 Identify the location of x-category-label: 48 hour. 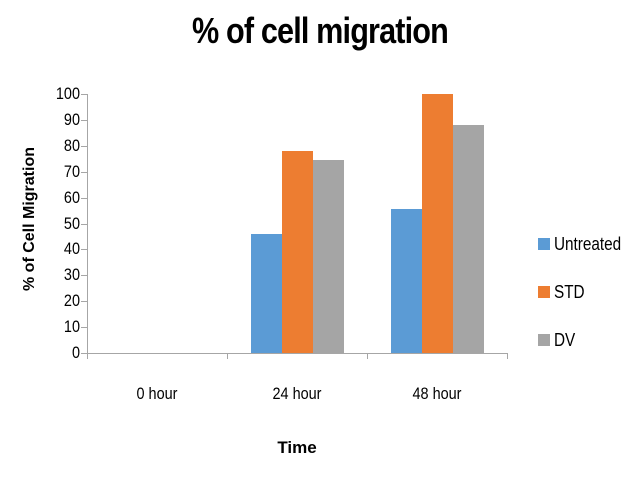
(437, 393).